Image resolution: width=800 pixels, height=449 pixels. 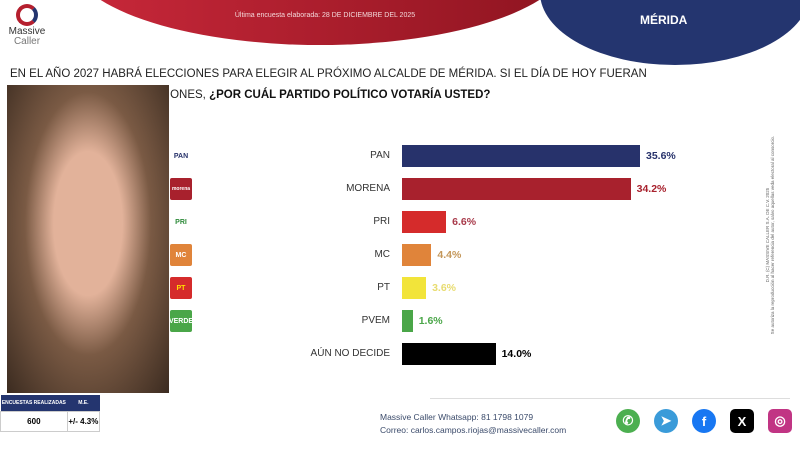 I want to click on telegram-icon: ➤, so click(x=666, y=421).